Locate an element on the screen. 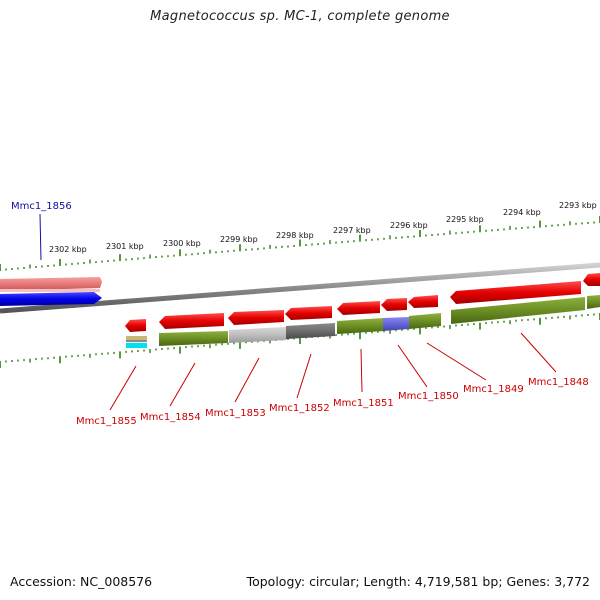 The image size is (600, 600). page-title: Magnetococcus sp. MC-1, complete genome is located at coordinates (300, 16).